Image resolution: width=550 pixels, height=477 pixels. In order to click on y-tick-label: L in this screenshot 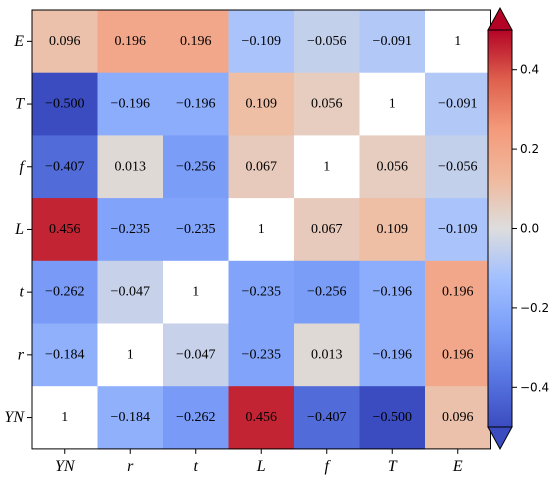, I will do `click(19, 229)`.